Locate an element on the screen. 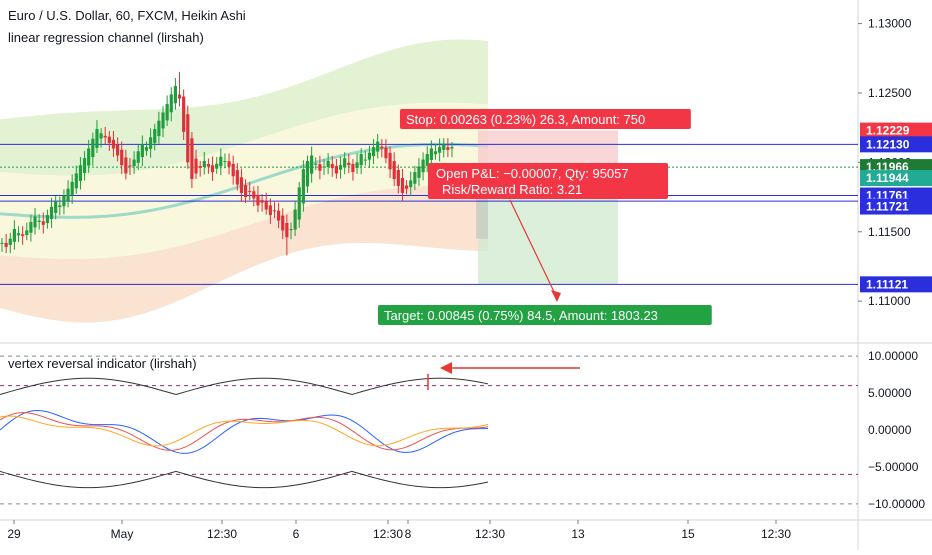 Image resolution: width=932 pixels, height=555 pixels. osc-upper-envelope is located at coordinates (244, 386).